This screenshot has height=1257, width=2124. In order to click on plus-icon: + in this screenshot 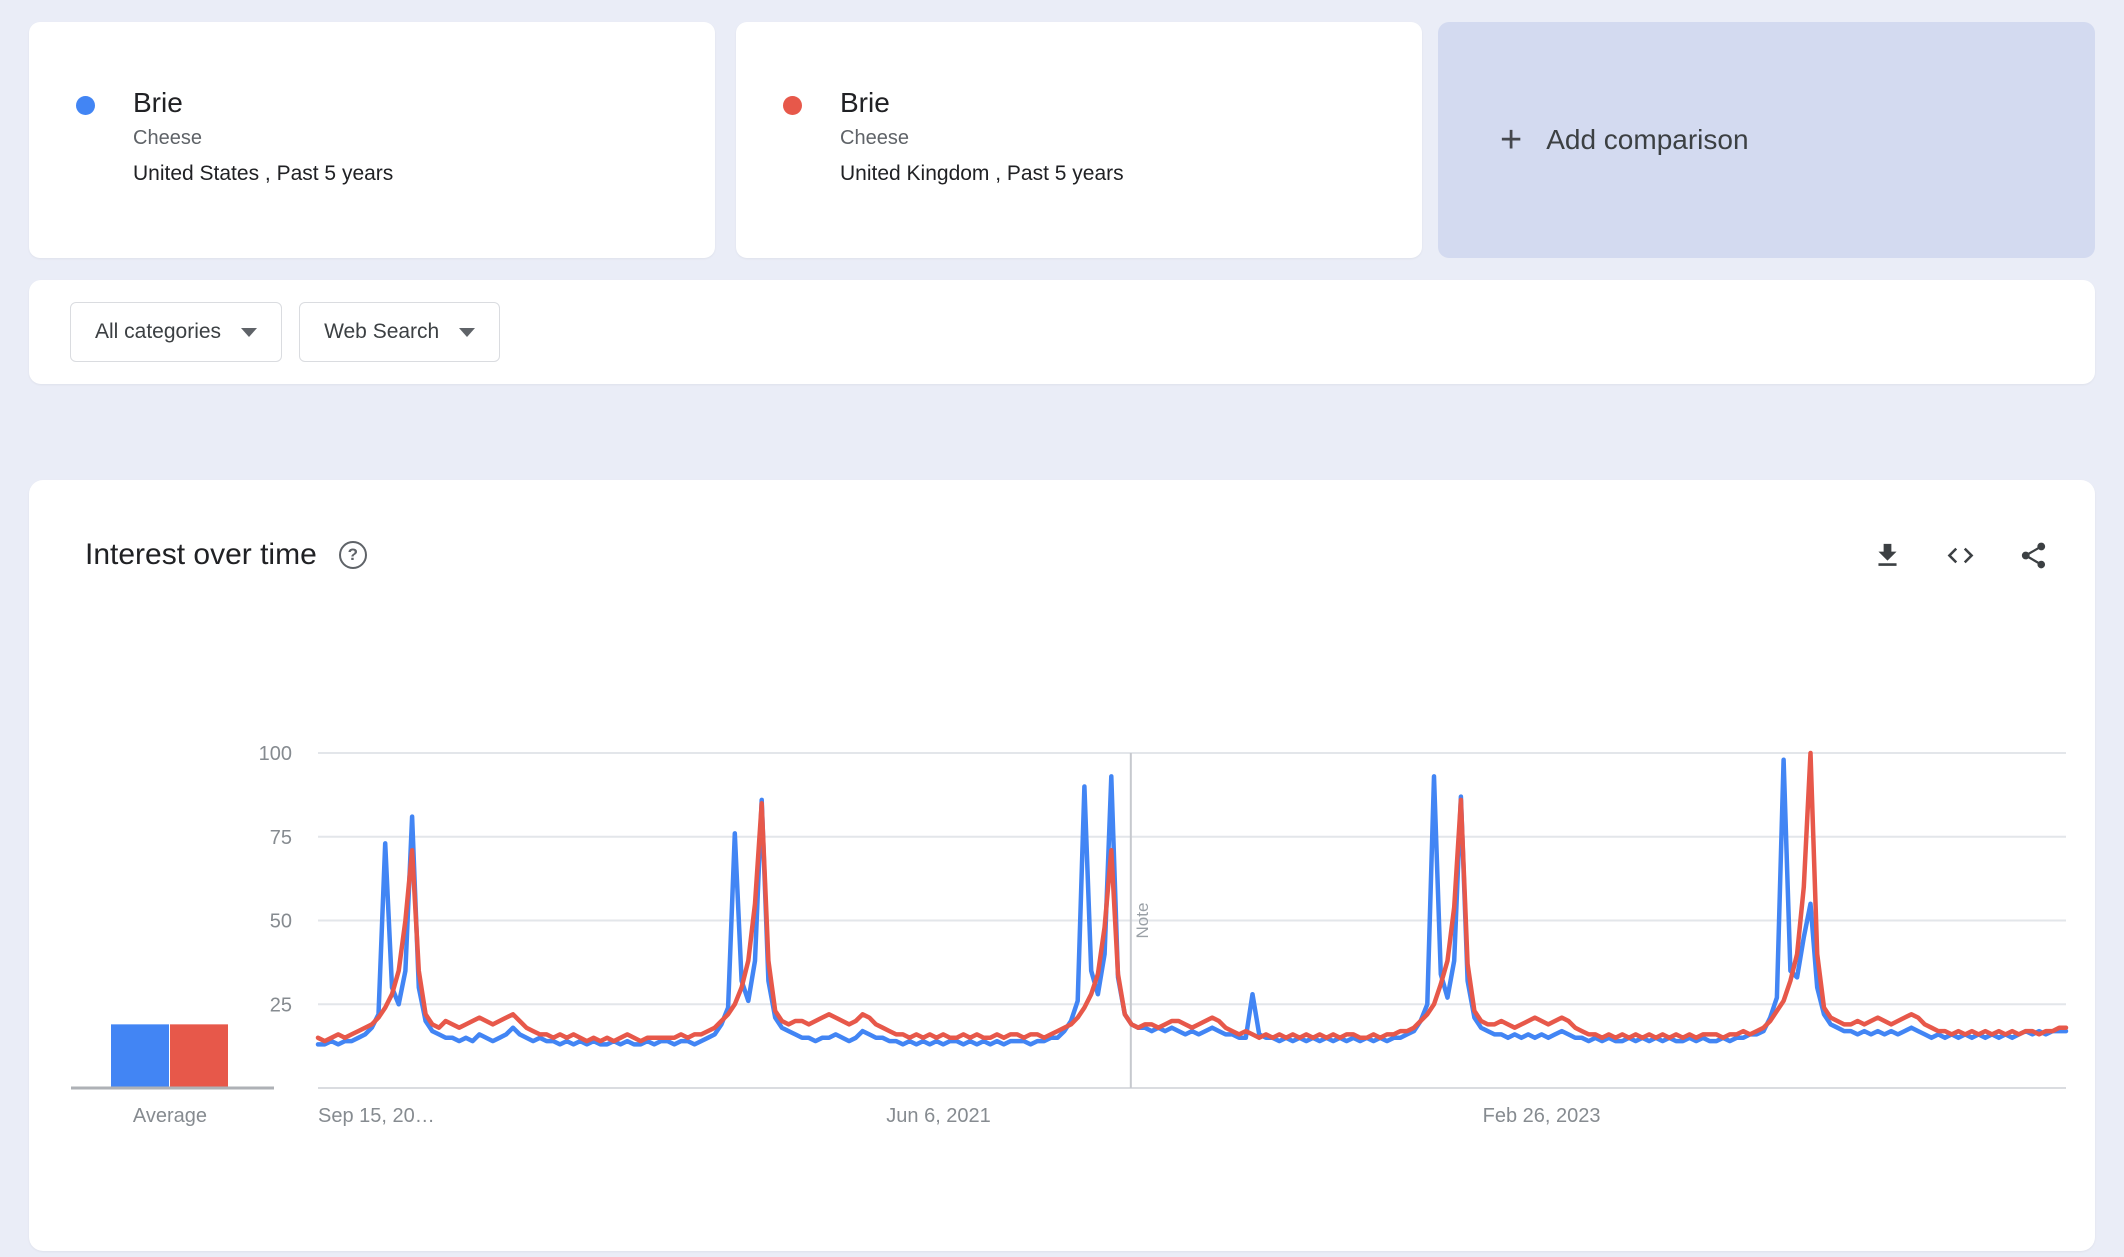, I will do `click(1511, 140)`.